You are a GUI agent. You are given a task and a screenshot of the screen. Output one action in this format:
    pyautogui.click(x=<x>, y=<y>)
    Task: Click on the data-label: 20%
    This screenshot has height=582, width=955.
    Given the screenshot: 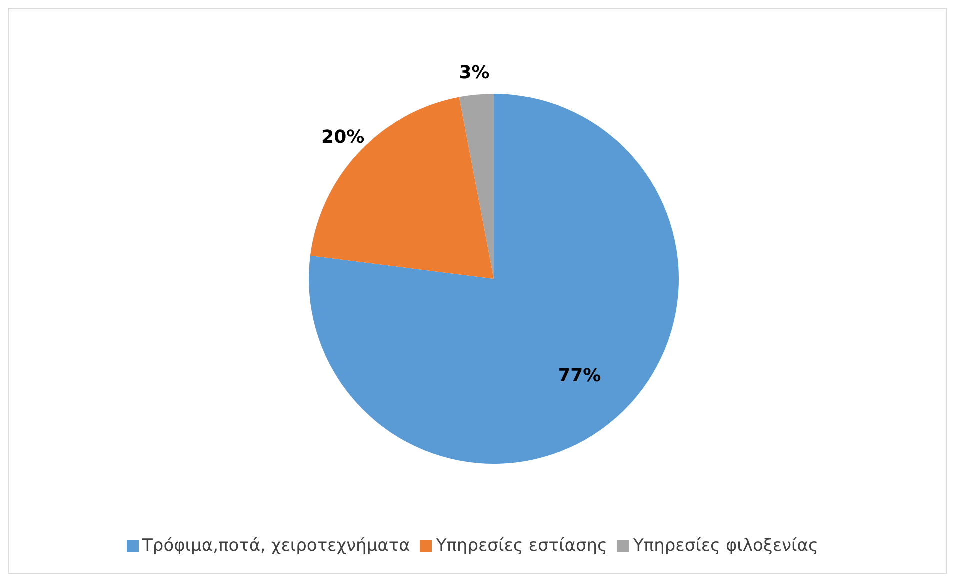 What is the action you would take?
    pyautogui.click(x=343, y=137)
    